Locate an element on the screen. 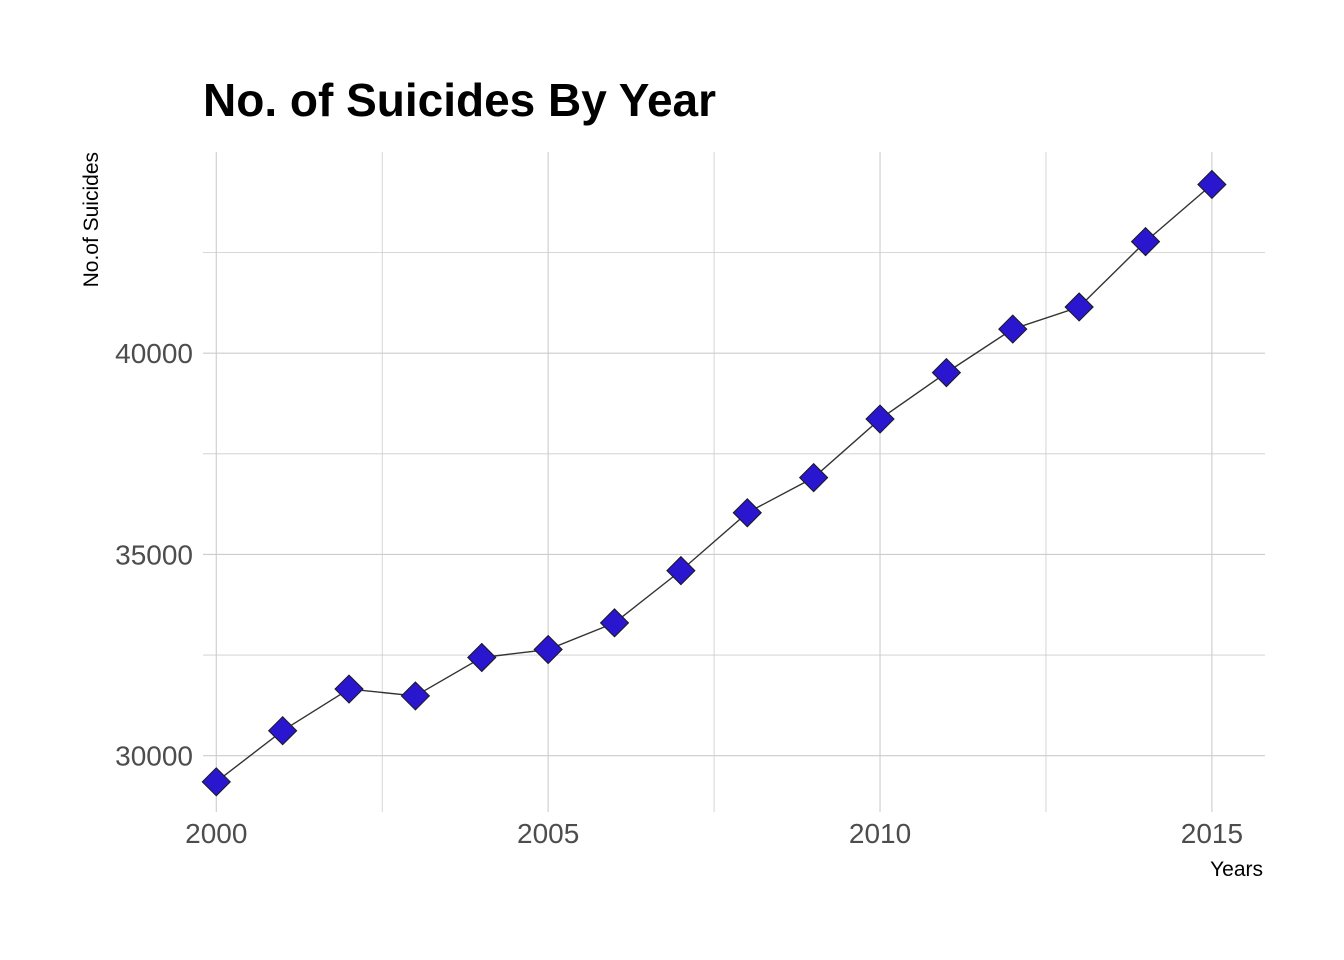  y-axis-tick-labels: 30000 35000 40000 is located at coordinates (154, 554).